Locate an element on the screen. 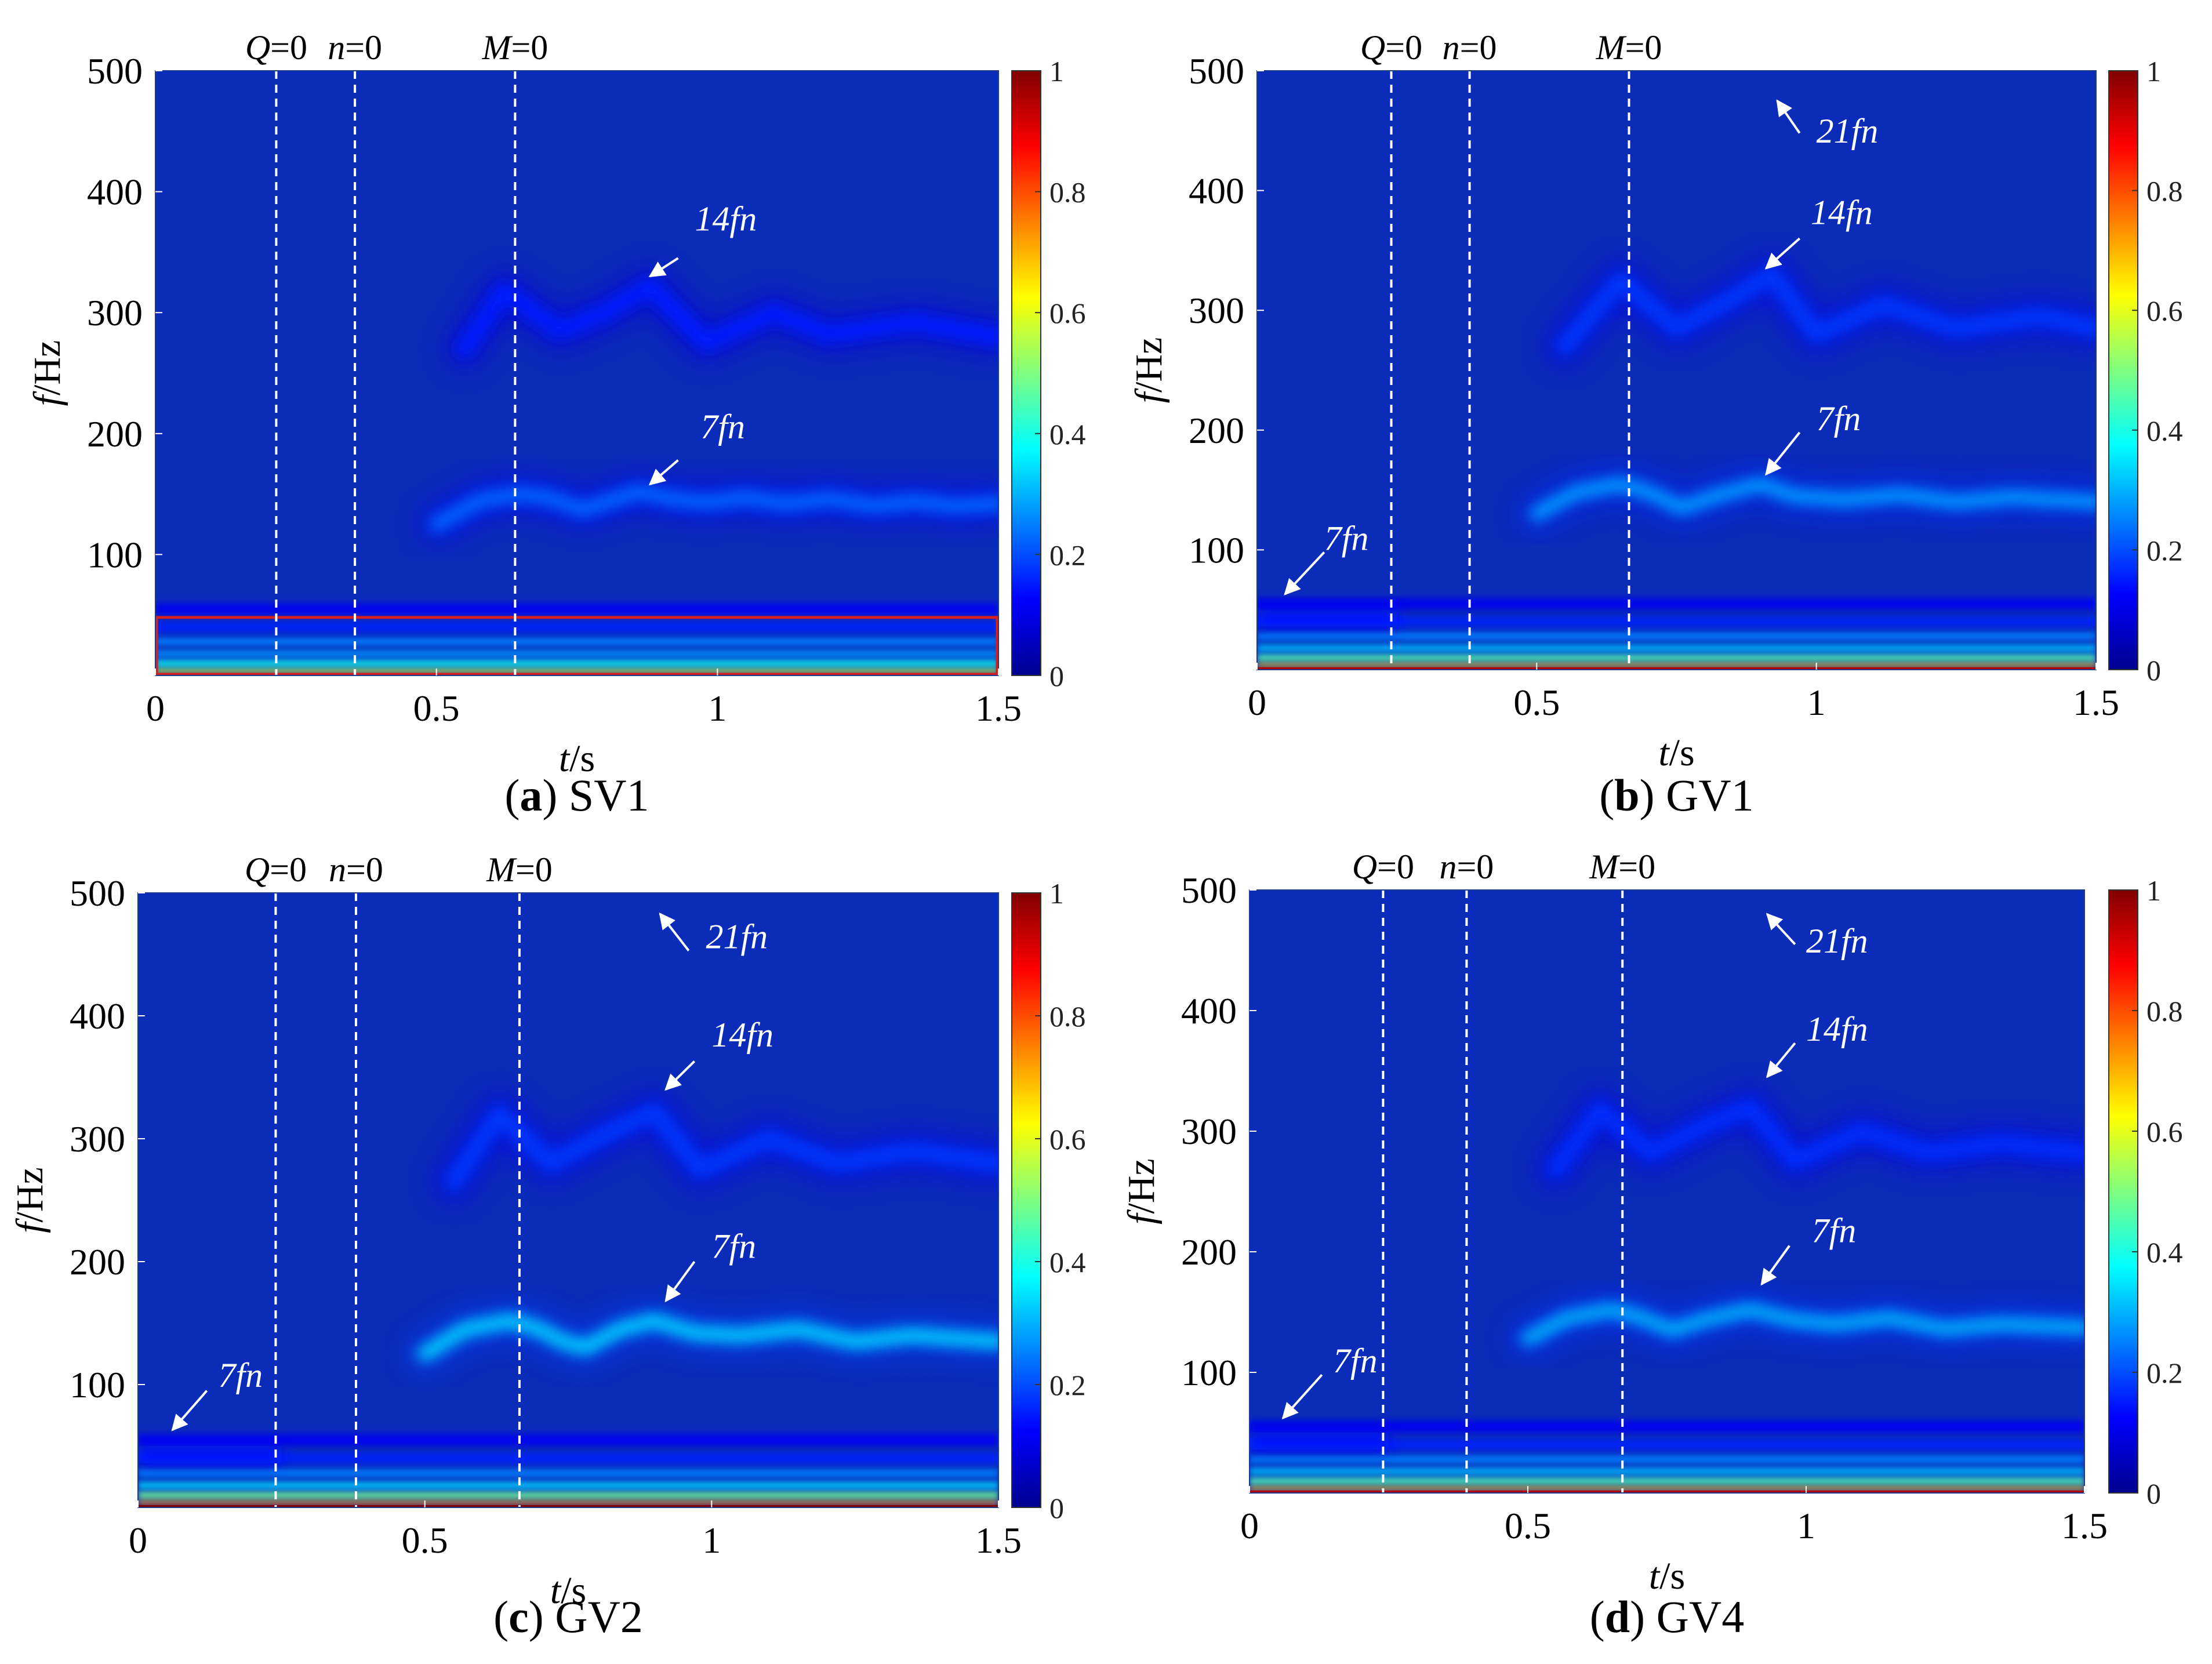 The height and width of the screenshot is (1664, 2212). panel-caption: (c) GV2 is located at coordinates (568, 1617).